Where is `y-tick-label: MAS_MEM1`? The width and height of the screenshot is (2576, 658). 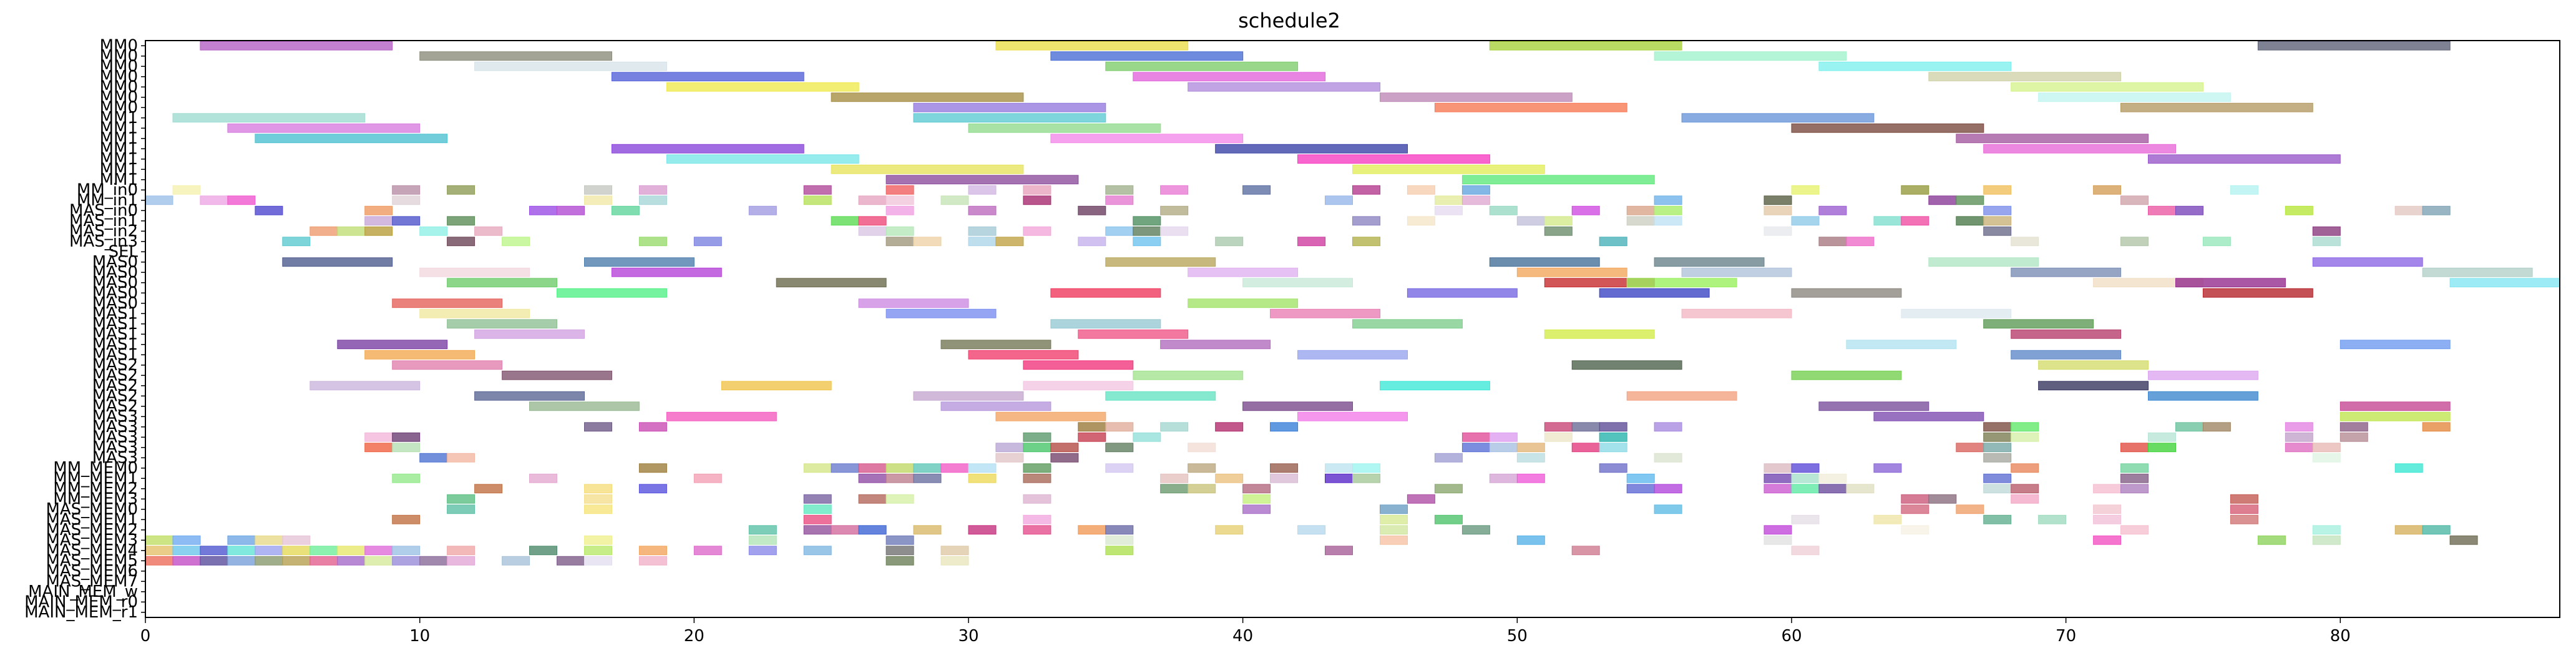 y-tick-label: MAS_MEM1 is located at coordinates (92, 519).